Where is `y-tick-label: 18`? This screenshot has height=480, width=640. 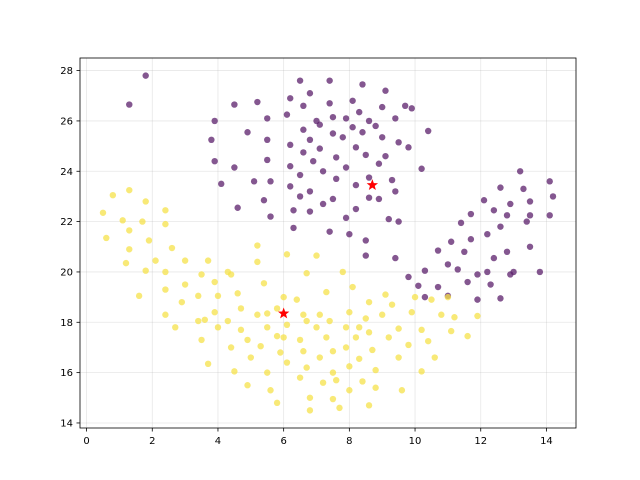 y-tick-label: 18 is located at coordinates (66, 323).